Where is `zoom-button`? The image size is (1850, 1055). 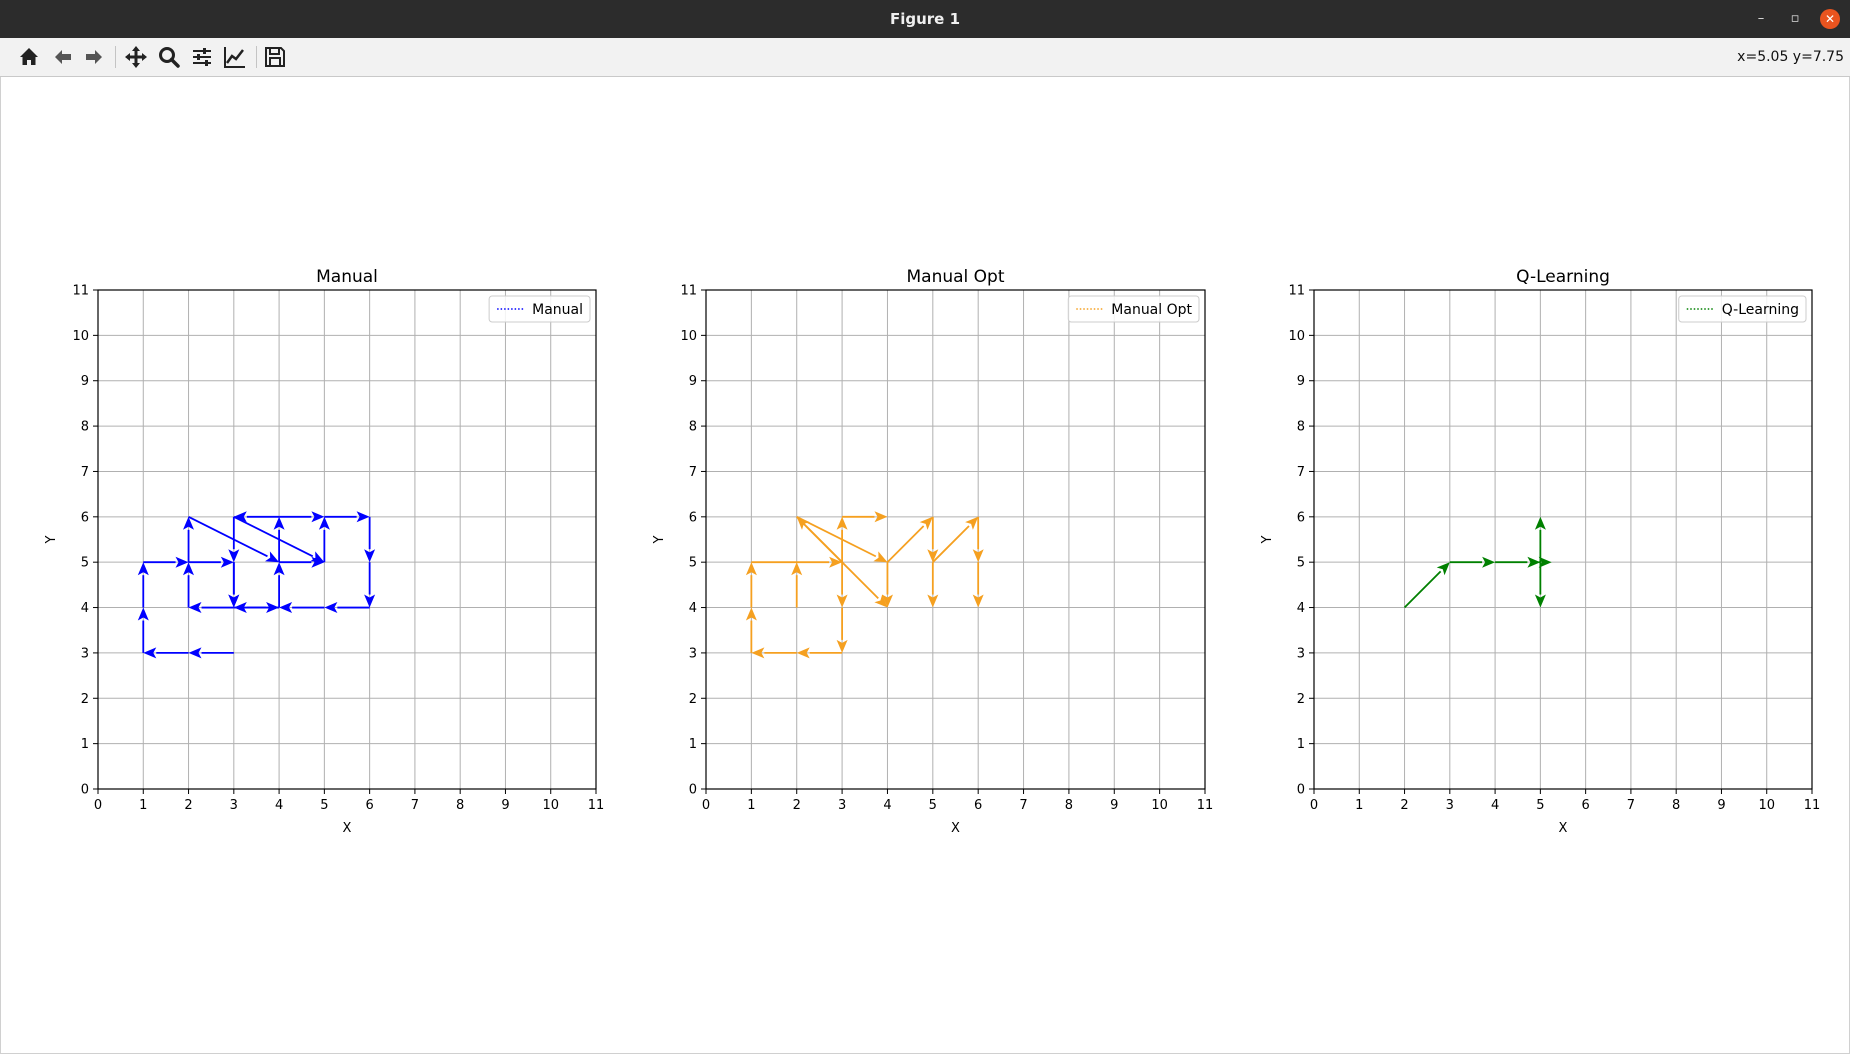
zoom-button is located at coordinates (169, 57).